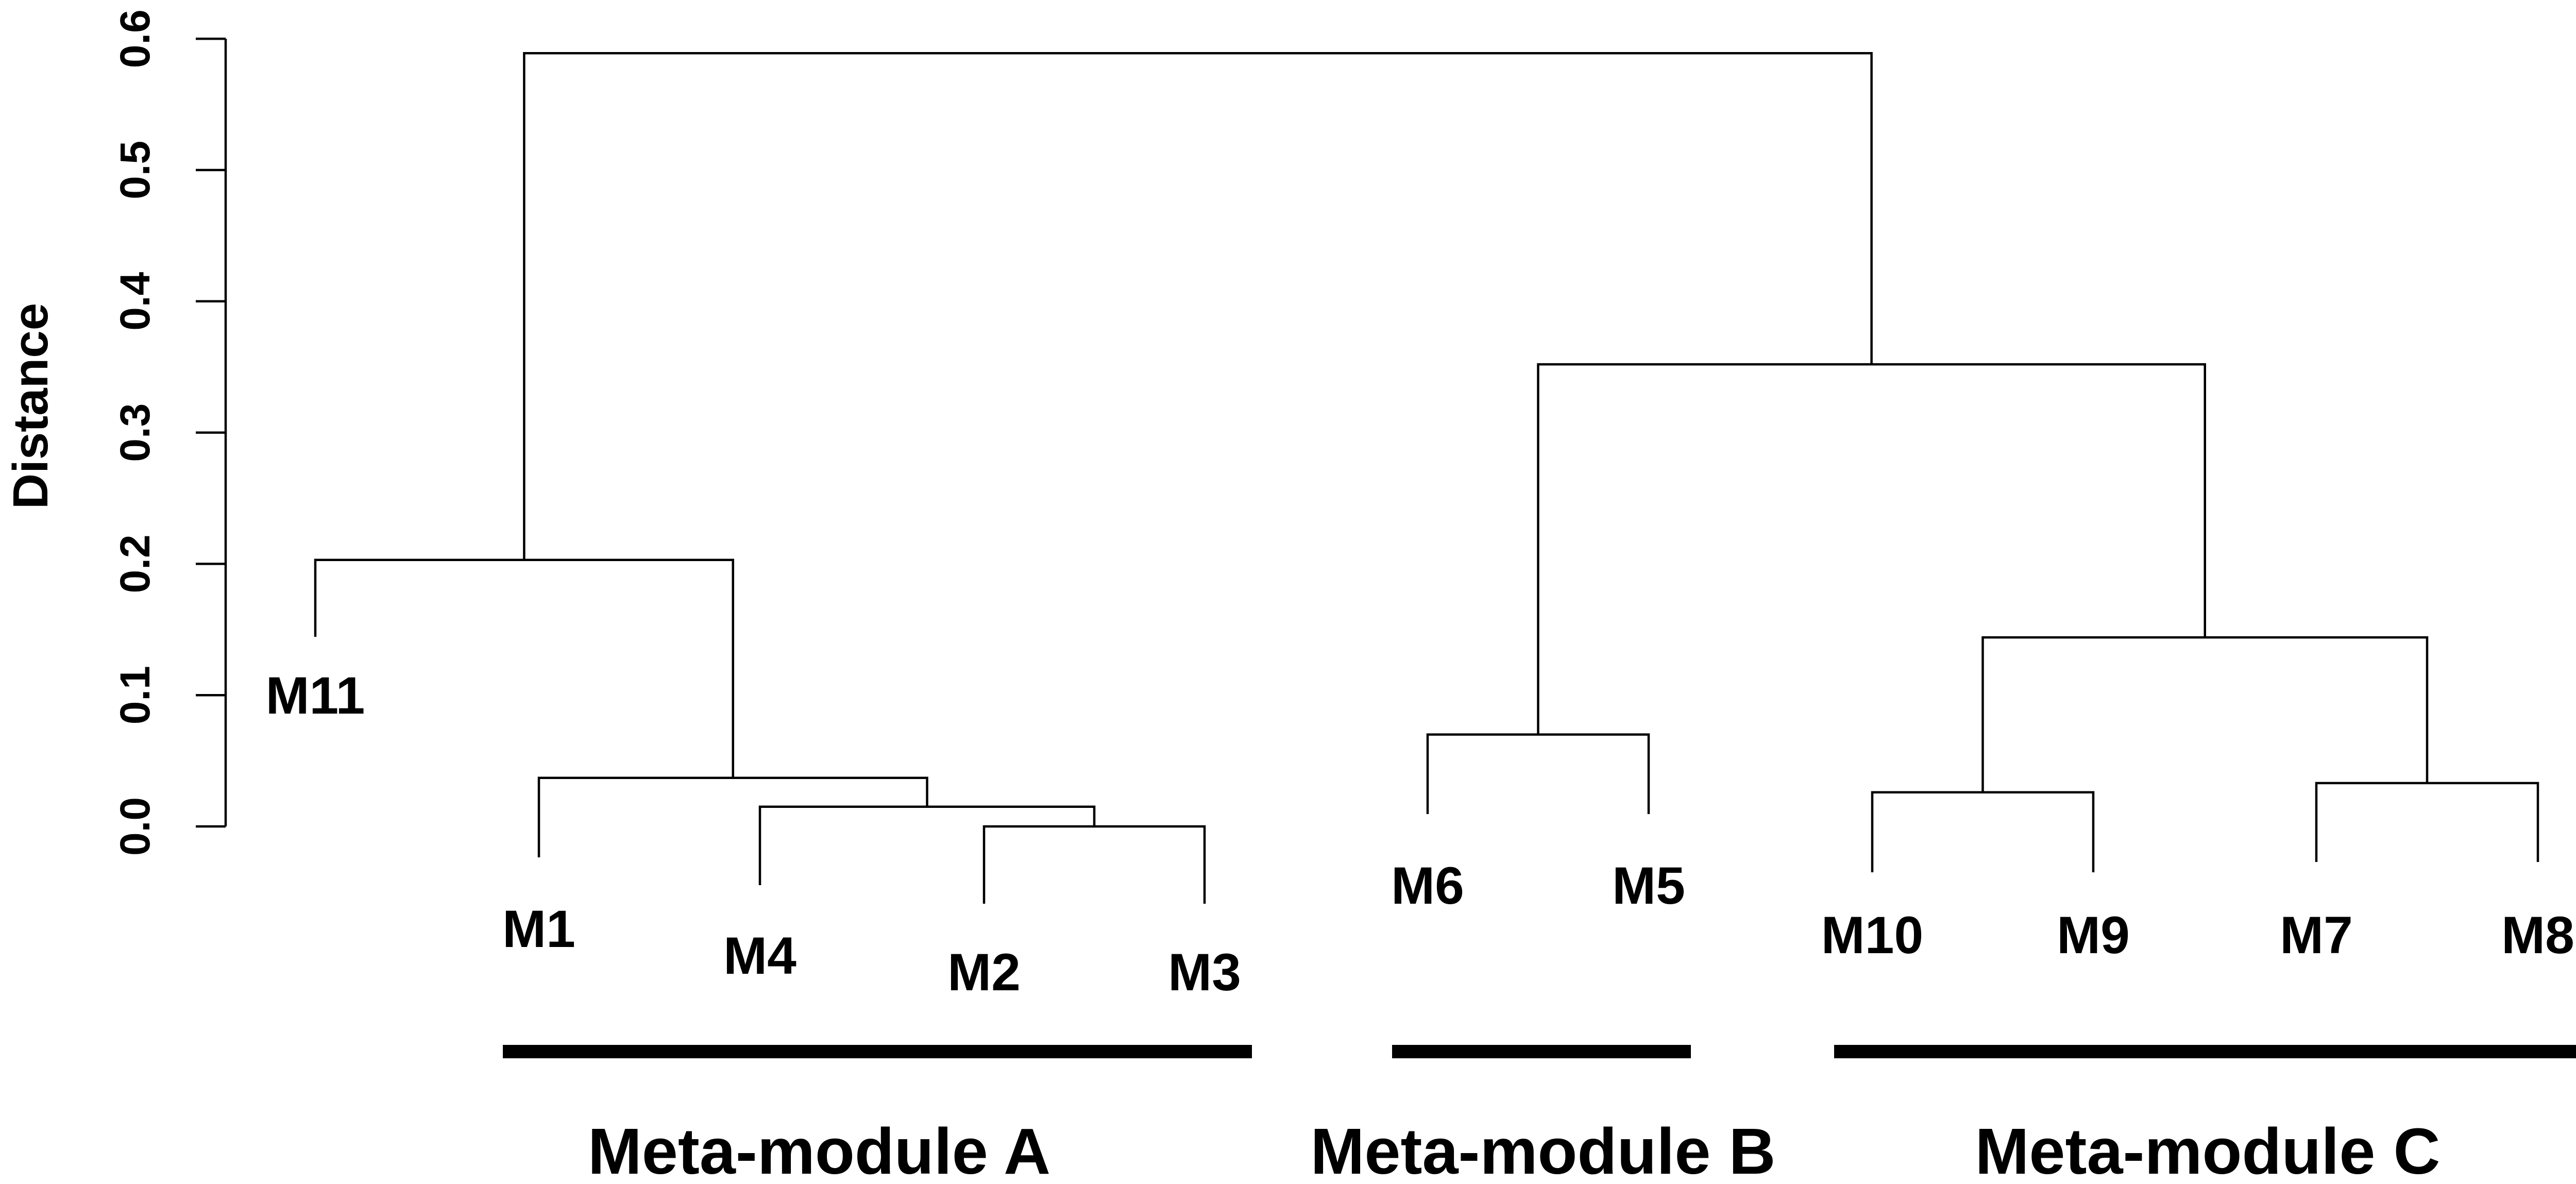  I want to click on y-axis-title: Distance, so click(30, 406).